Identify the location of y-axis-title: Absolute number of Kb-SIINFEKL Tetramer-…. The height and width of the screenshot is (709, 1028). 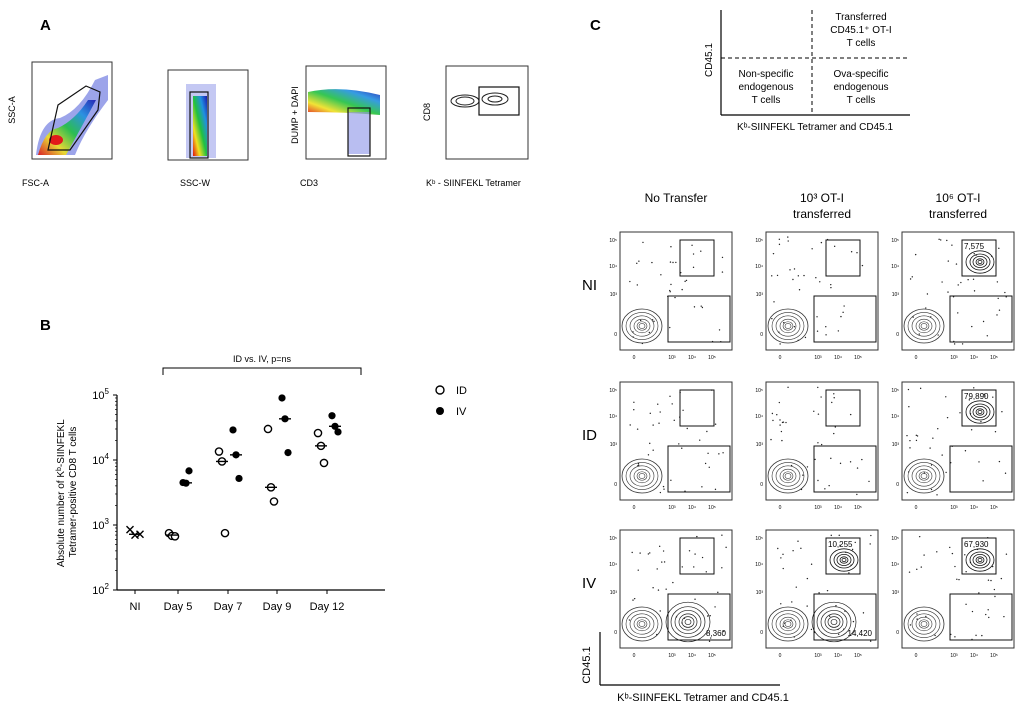
(68, 492).